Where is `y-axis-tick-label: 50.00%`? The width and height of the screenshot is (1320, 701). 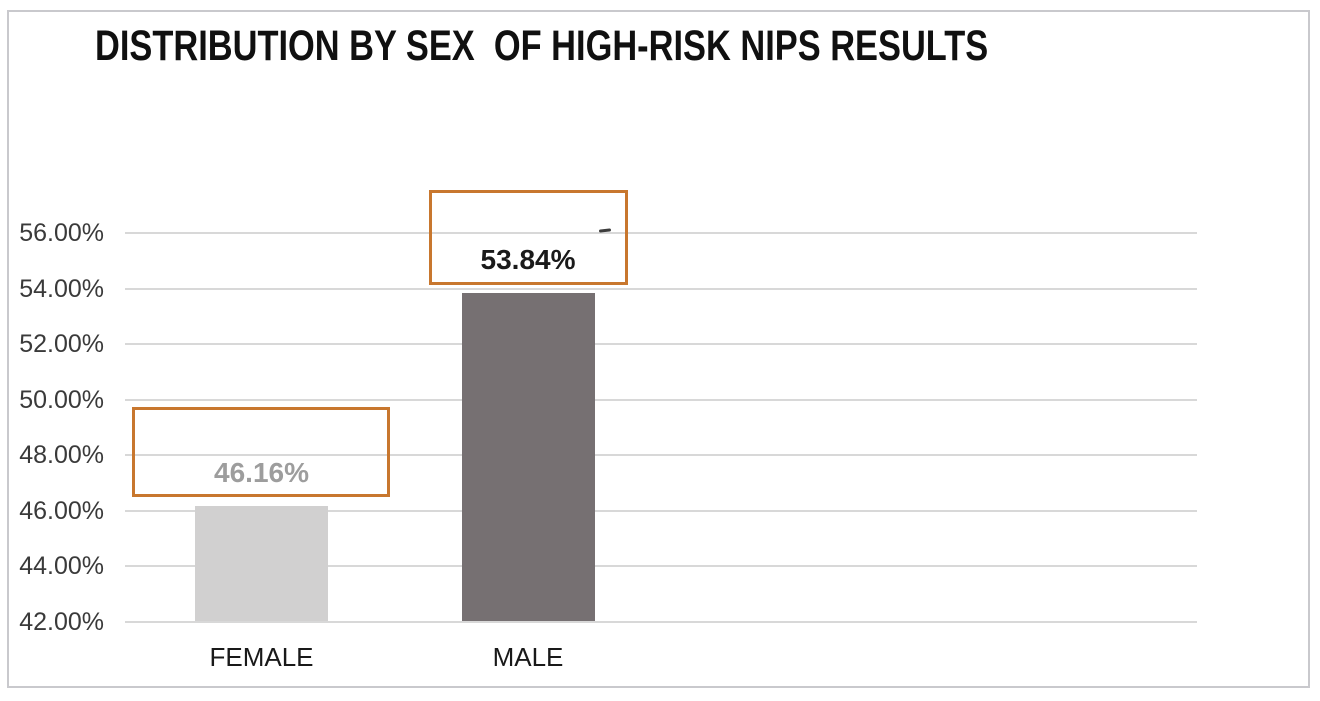 y-axis-tick-label: 50.00% is located at coordinates (61, 399).